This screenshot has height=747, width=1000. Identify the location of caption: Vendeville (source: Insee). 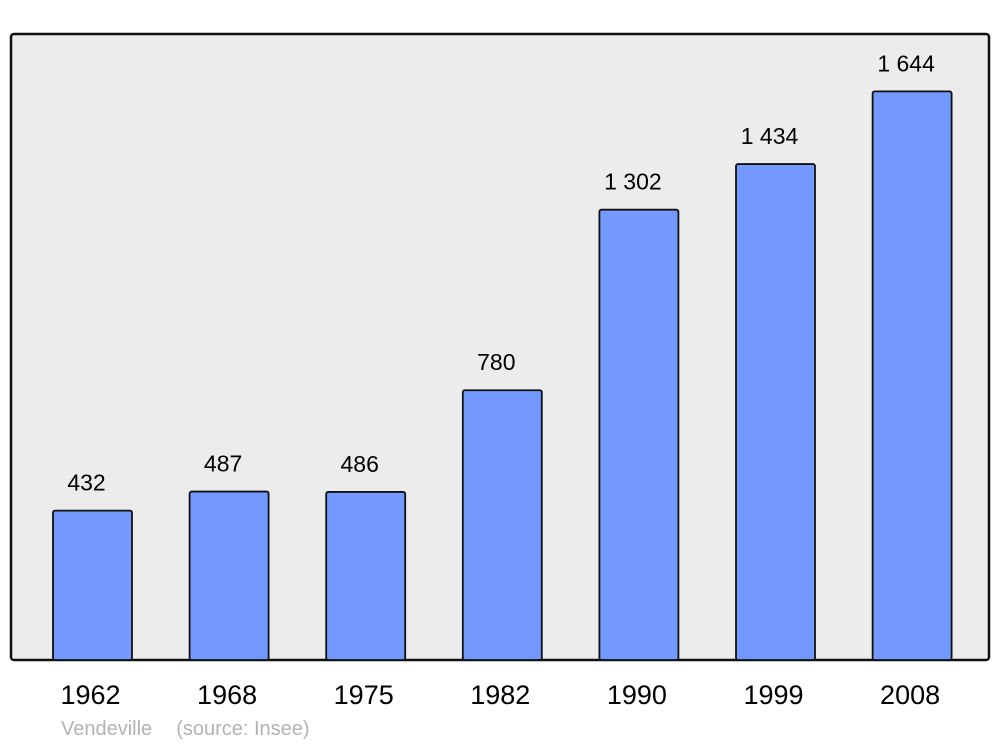
(197, 729).